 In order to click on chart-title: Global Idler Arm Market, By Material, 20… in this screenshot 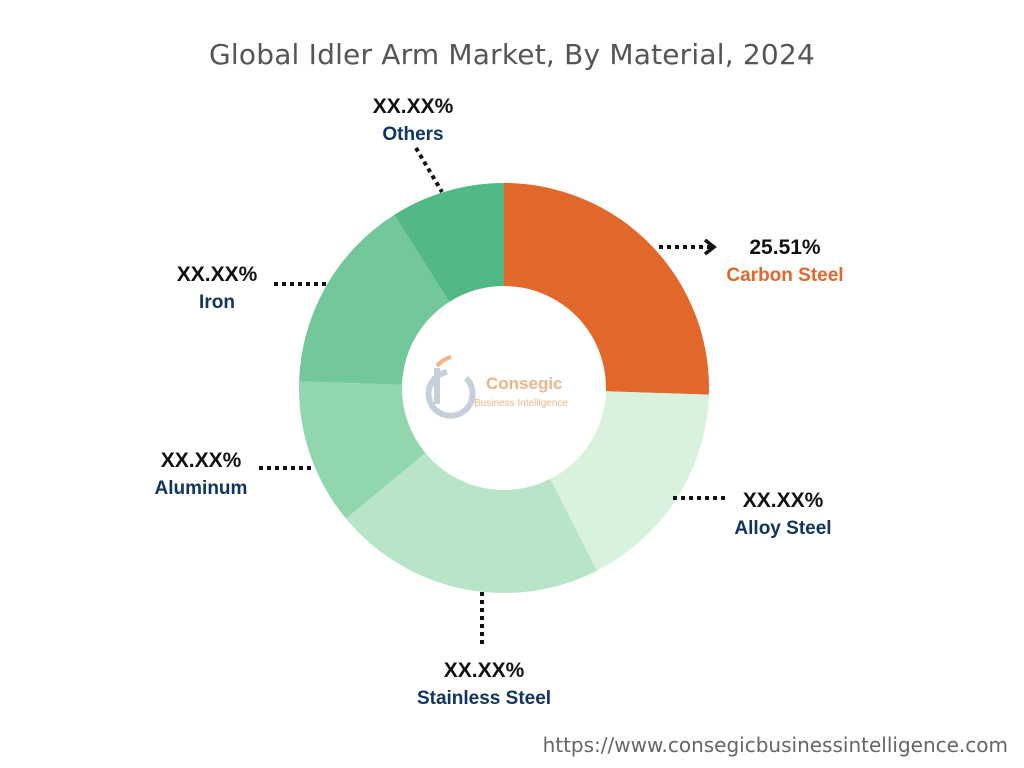, I will do `click(512, 54)`.